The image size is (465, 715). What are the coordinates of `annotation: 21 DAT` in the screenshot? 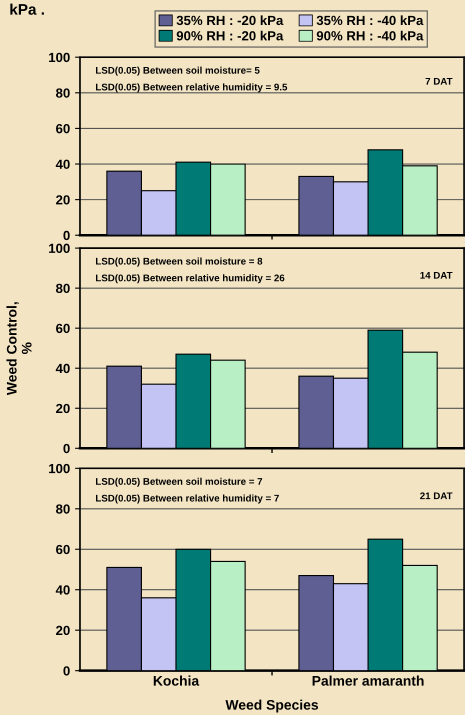 It's located at (436, 496).